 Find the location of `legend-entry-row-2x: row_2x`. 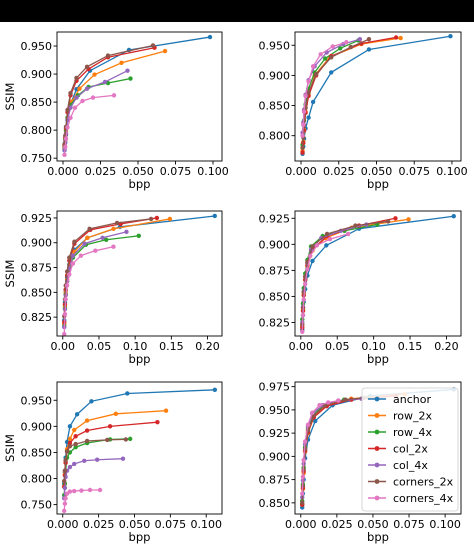

legend-entry-row-2x: row_2x is located at coordinates (413, 416).